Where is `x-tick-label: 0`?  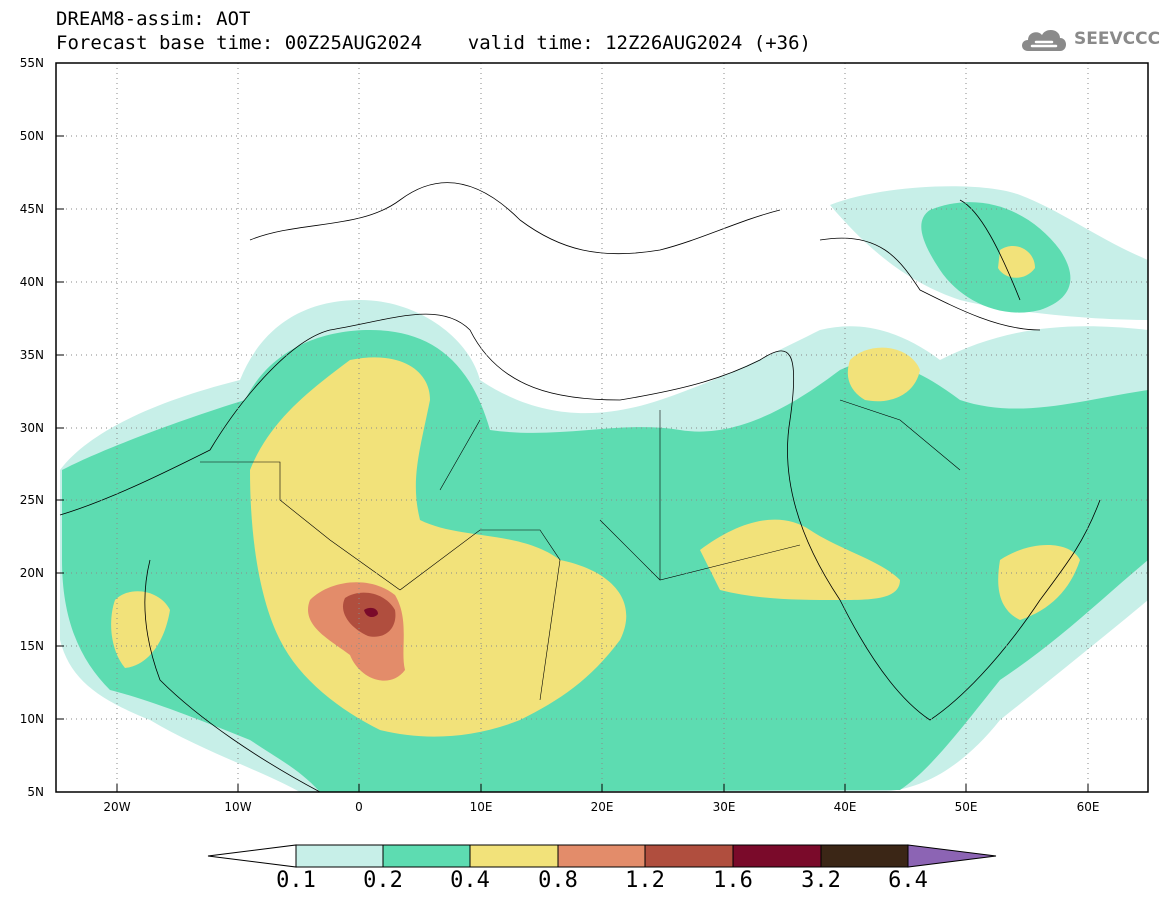
x-tick-label: 0 is located at coordinates (359, 807).